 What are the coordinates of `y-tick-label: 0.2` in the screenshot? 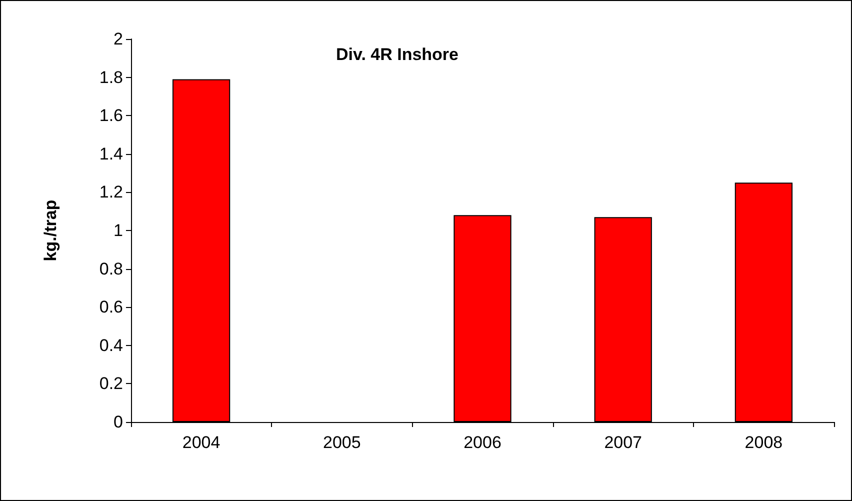 It's located at (111, 384).